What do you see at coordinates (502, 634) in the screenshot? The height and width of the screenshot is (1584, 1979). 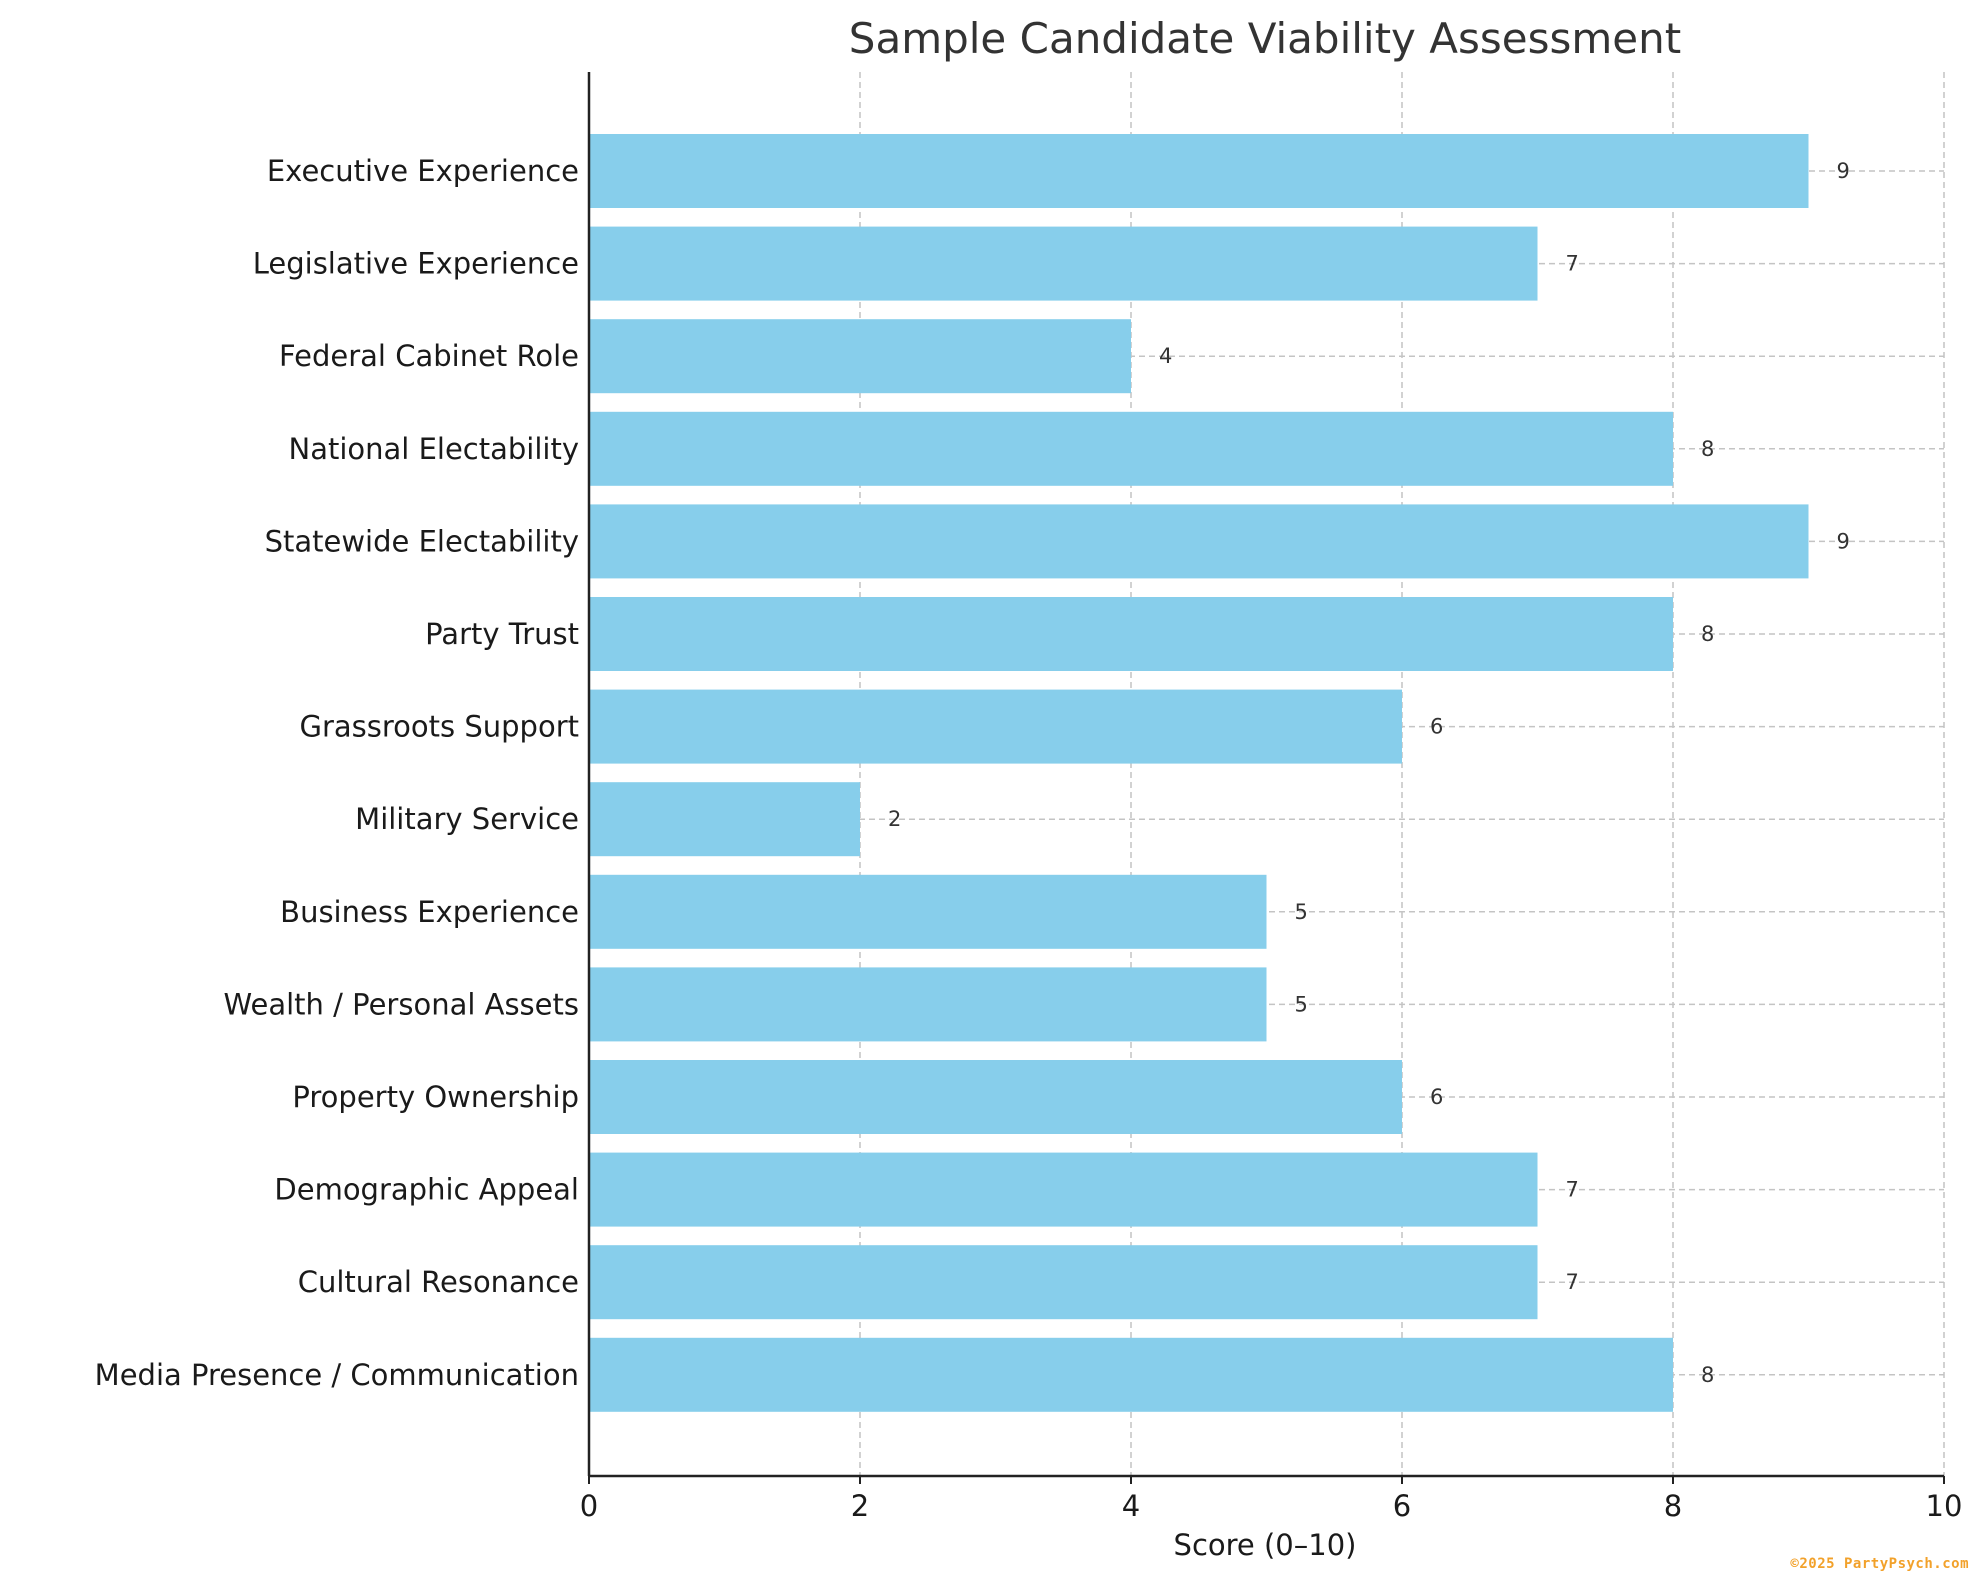 I see `category-label: Party Trust` at bounding box center [502, 634].